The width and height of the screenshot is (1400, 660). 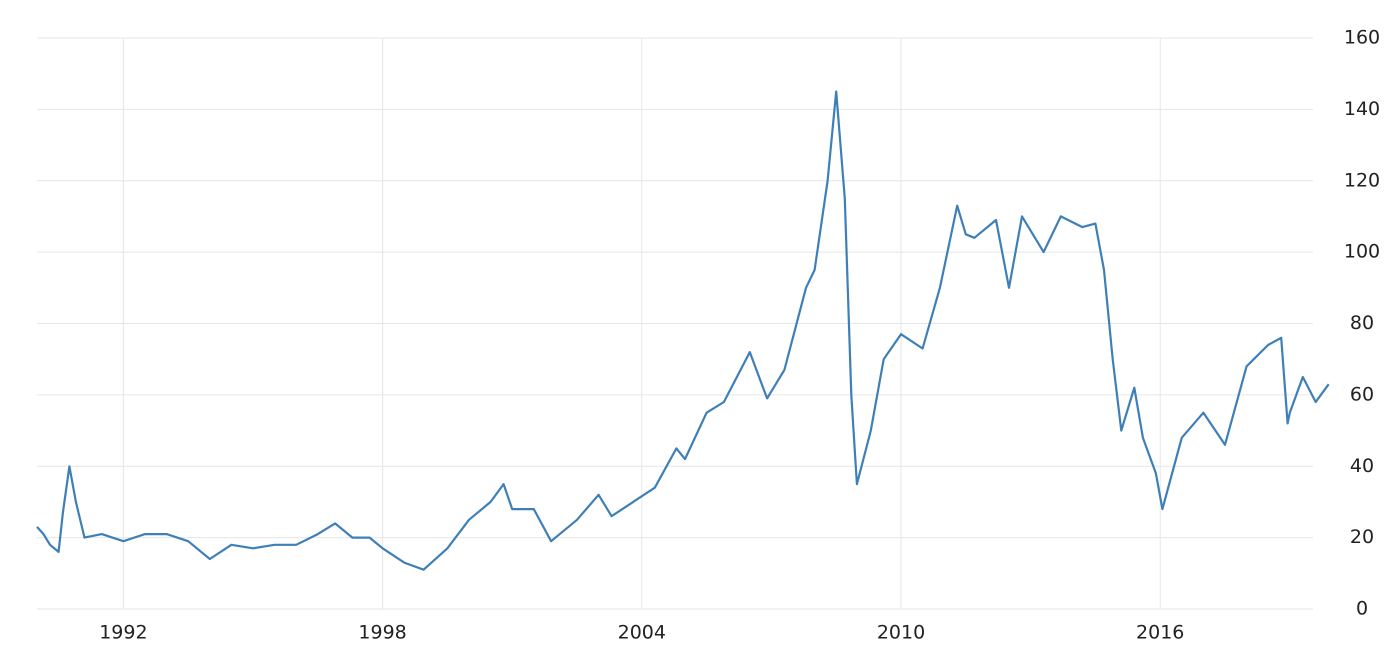 I want to click on y-tick-label: 40, so click(x=1362, y=466).